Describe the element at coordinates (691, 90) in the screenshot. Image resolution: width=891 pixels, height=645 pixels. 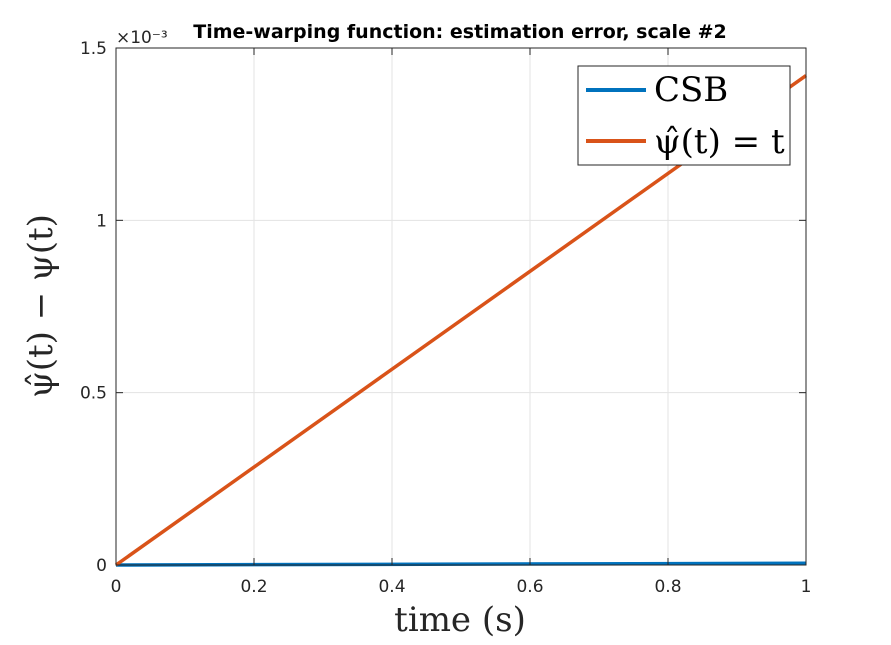
I see `legend-label-csb: CSB` at that location.